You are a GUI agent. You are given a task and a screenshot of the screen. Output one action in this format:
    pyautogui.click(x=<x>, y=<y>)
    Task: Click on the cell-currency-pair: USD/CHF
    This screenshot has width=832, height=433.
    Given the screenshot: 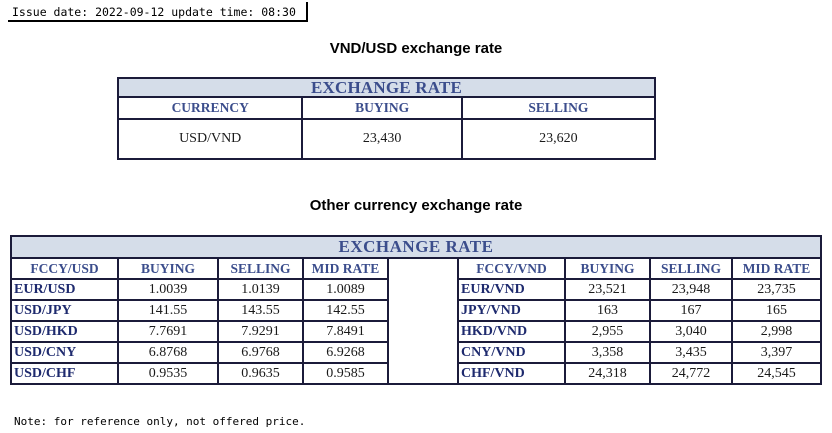 What is the action you would take?
    pyautogui.click(x=64, y=373)
    